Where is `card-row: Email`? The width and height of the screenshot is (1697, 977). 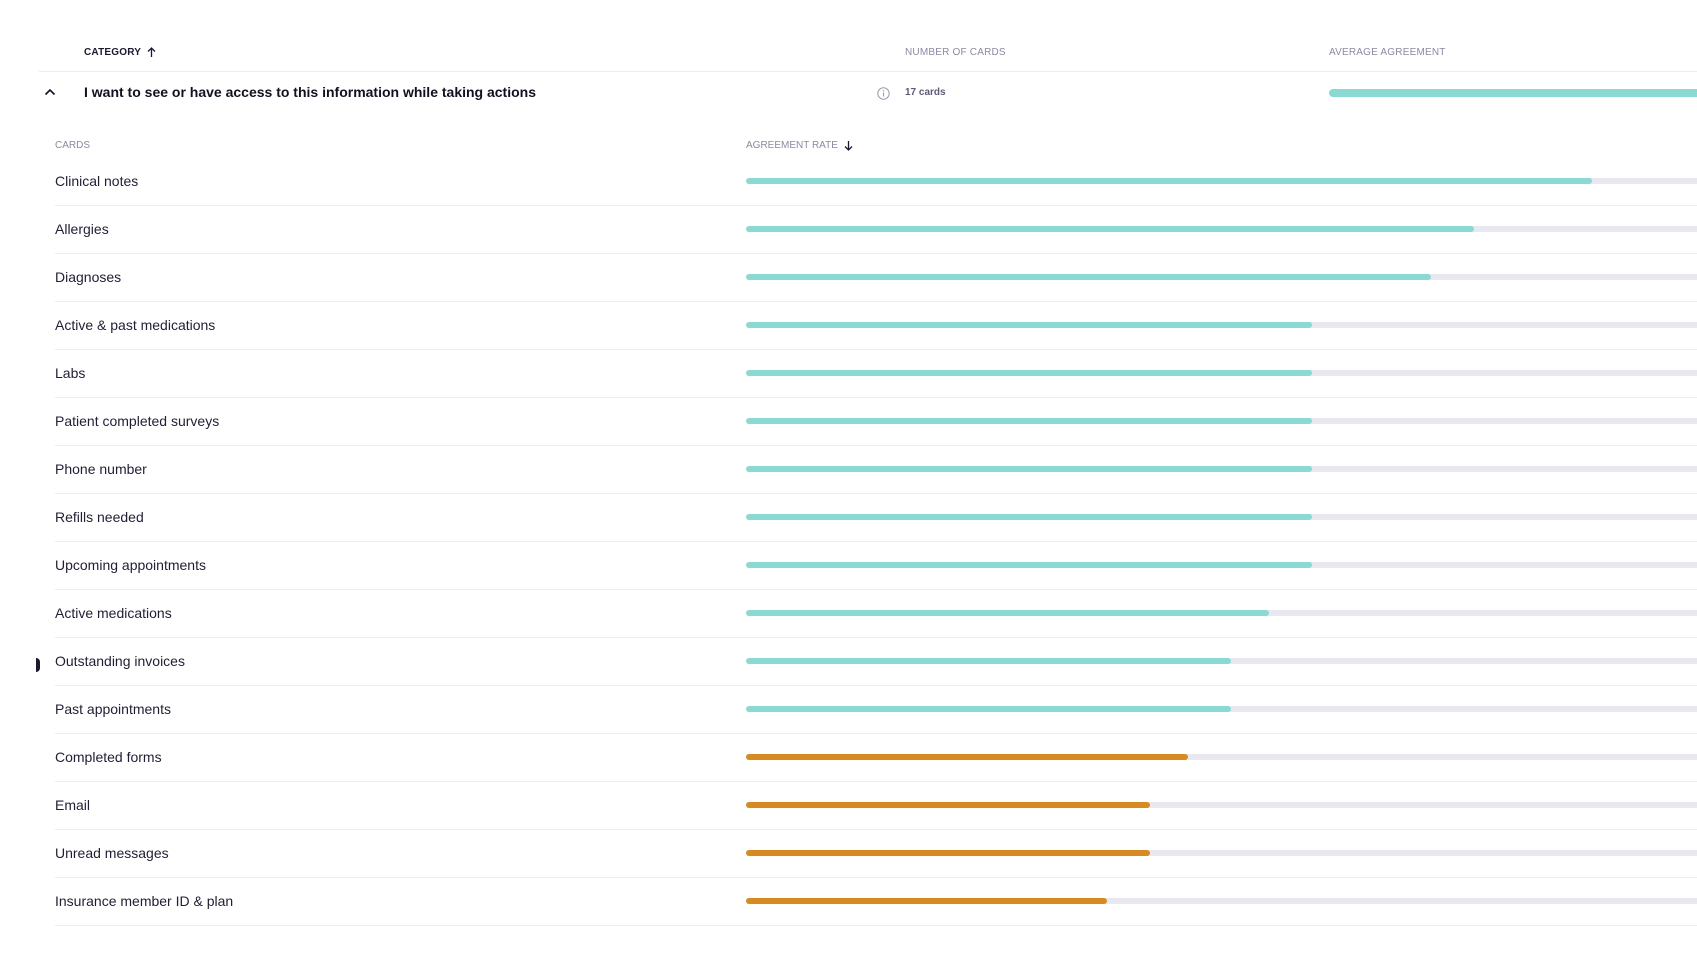 card-row: Email is located at coordinates (876, 806).